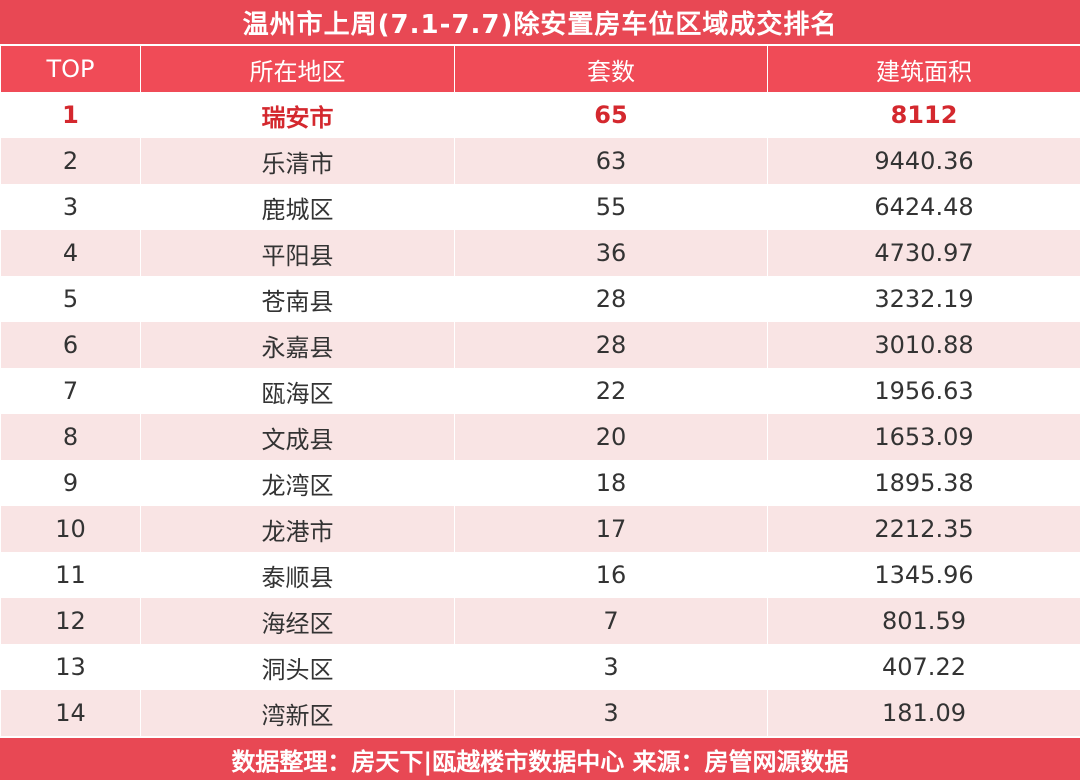 This screenshot has height=780, width=1080. Describe the element at coordinates (923, 345) in the screenshot. I see `area-cell: 3010.88` at that location.